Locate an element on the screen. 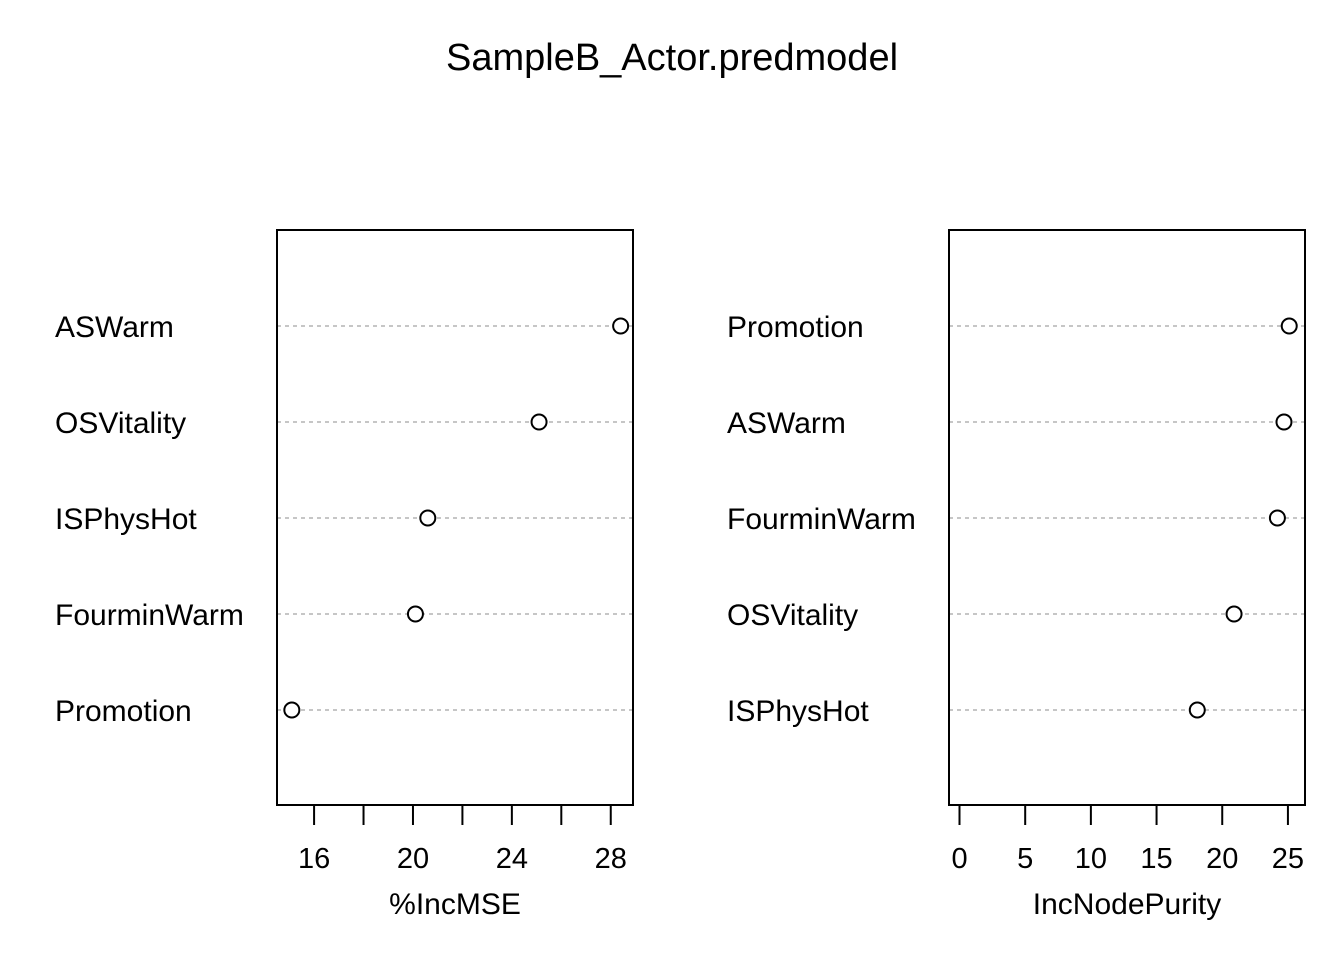  x-tick-label: 28 is located at coordinates (611, 859).